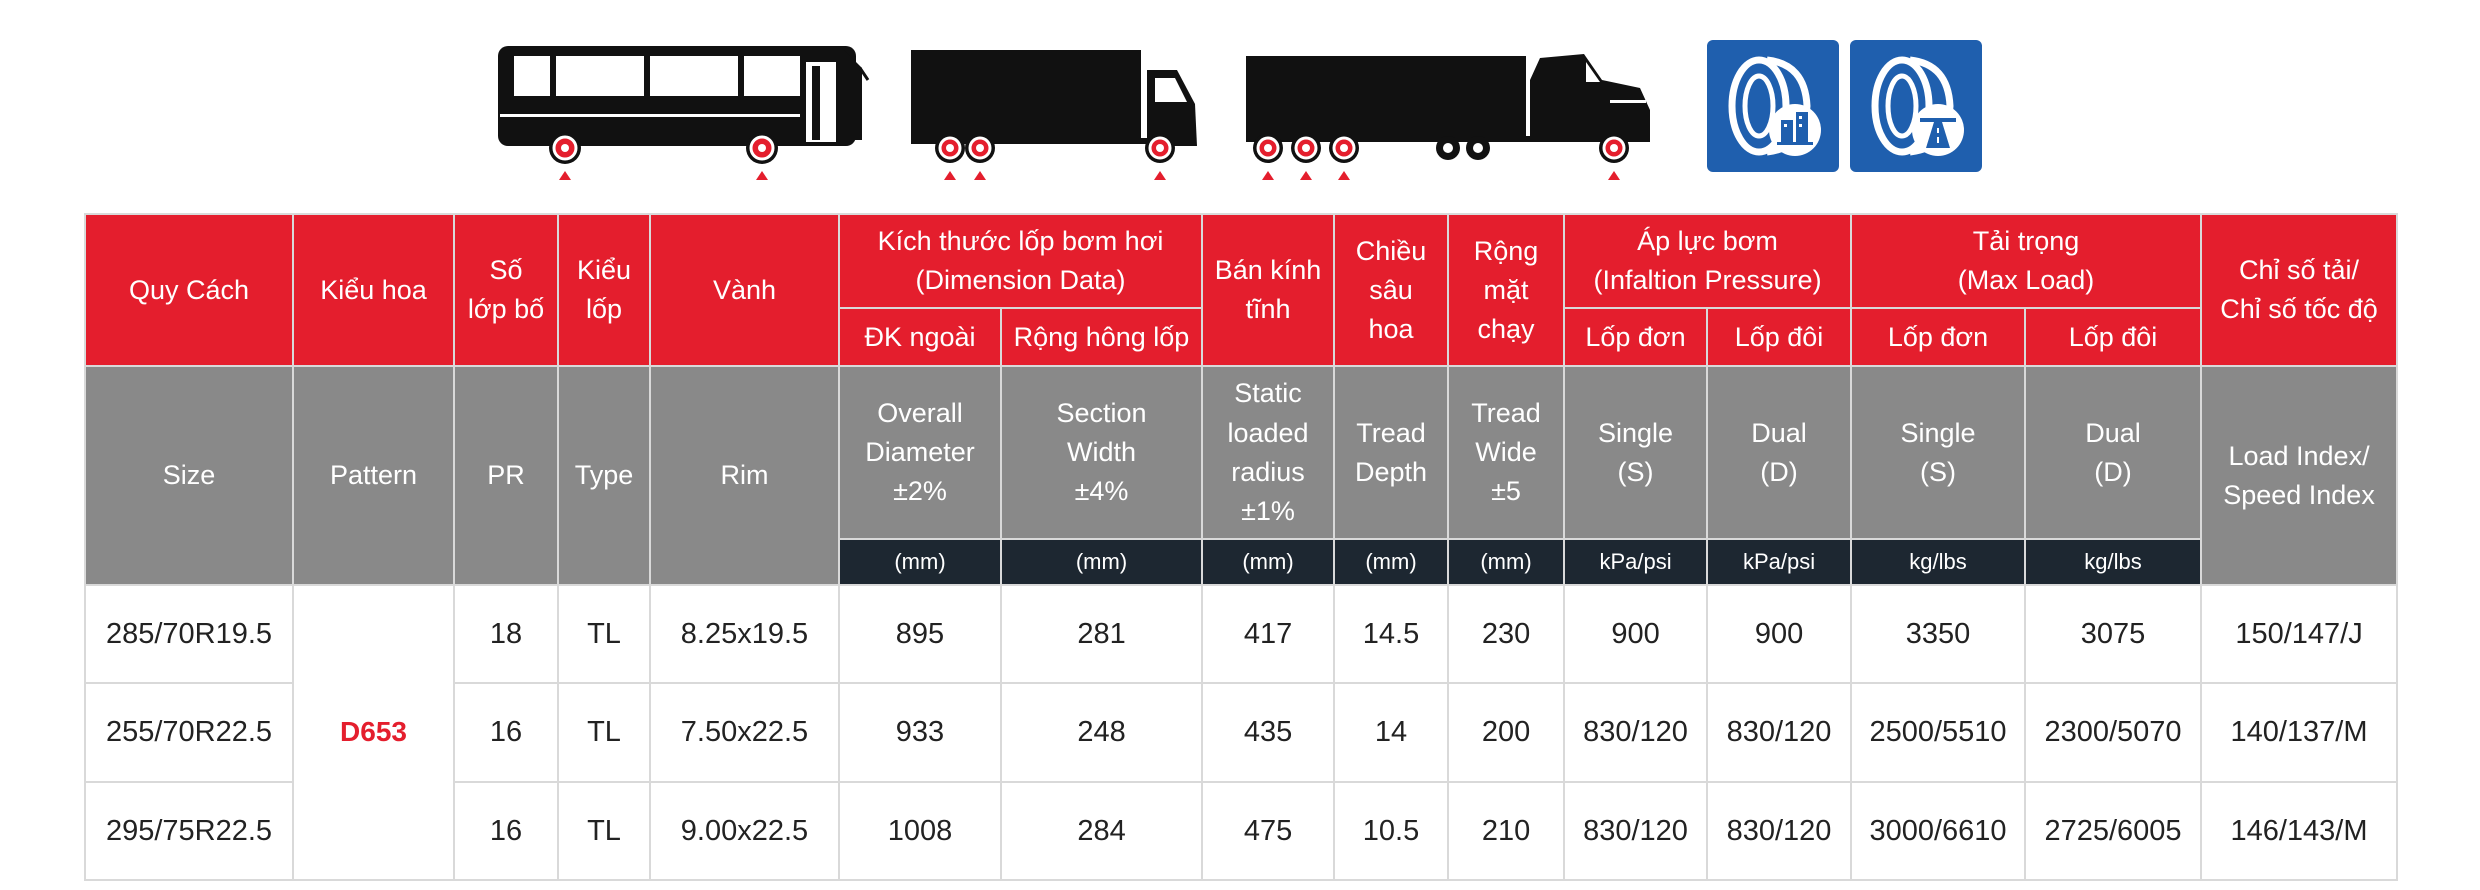 Image resolution: width=2480 pixels, height=890 pixels. Describe the element at coordinates (1448, 117) in the screenshot. I see `semi-trailer-truck-icon` at that location.